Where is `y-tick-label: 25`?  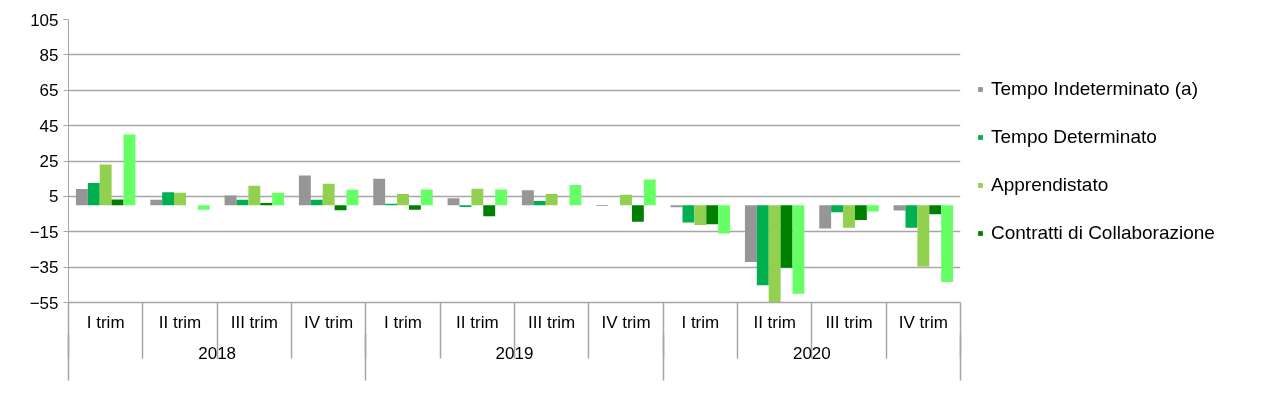
y-tick-label: 25 is located at coordinates (49, 161).